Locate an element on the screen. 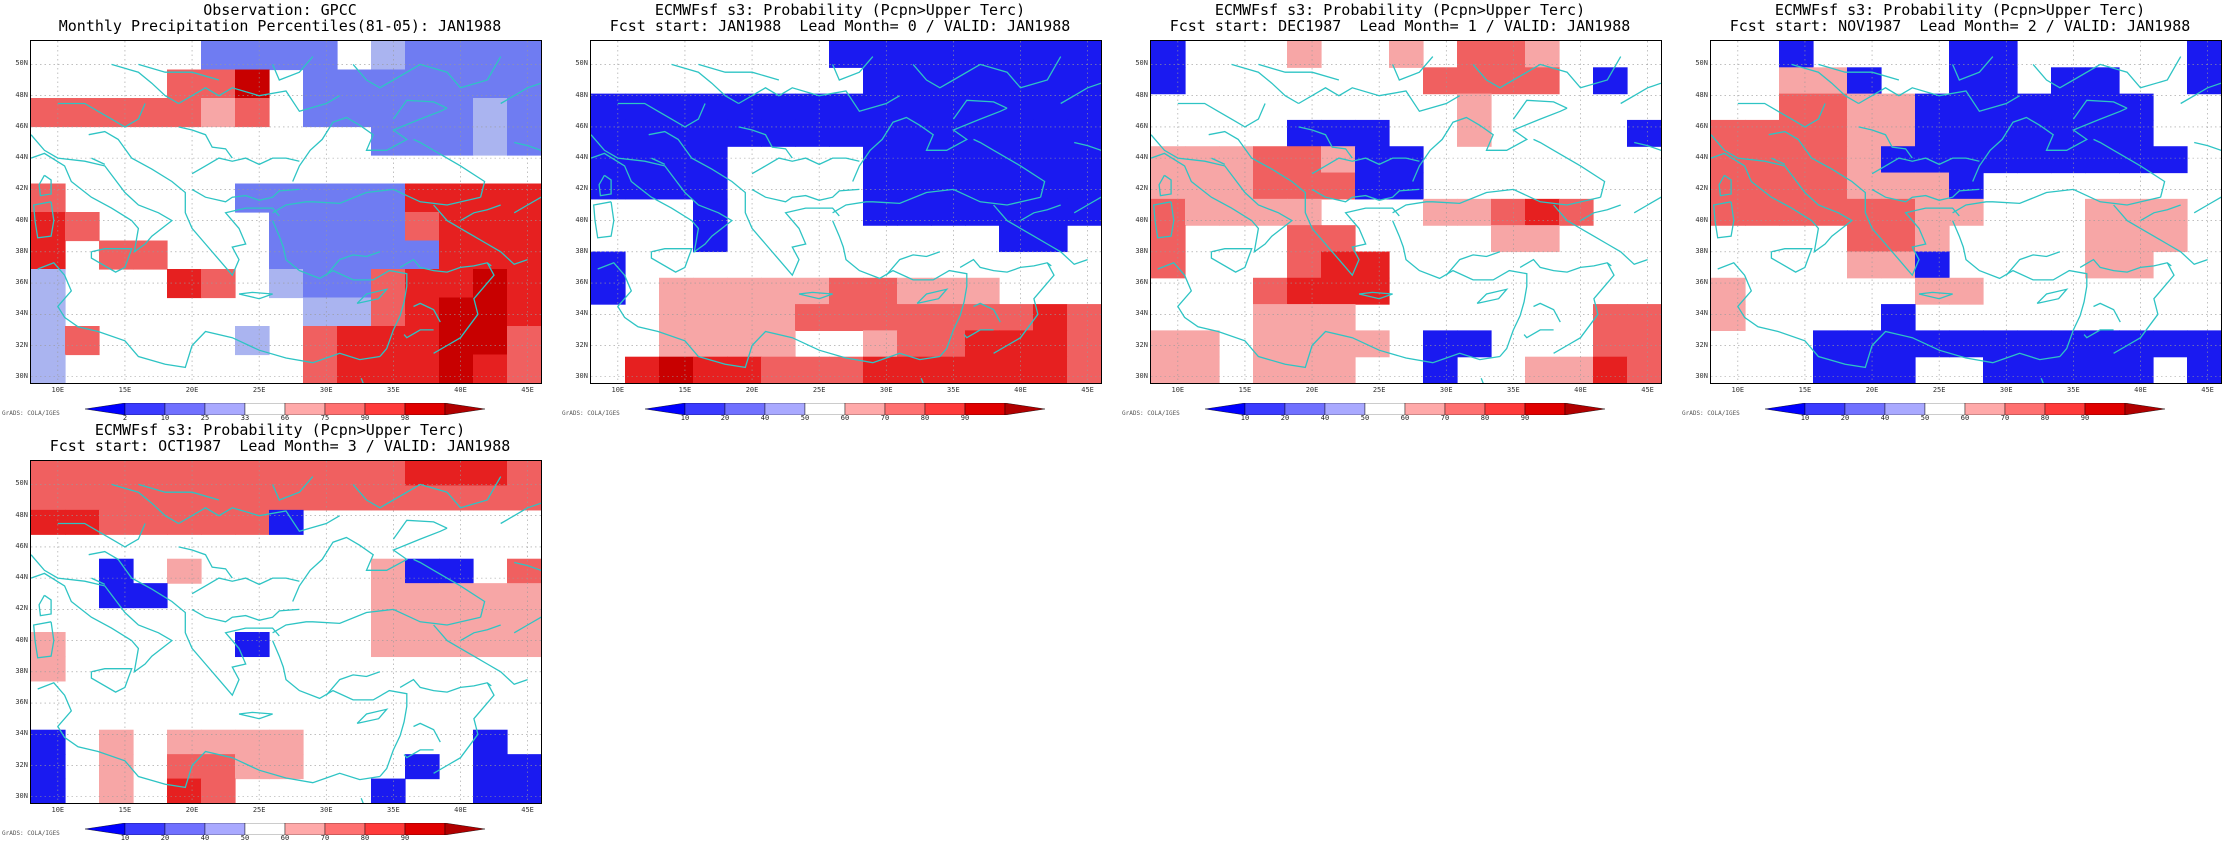 The height and width of the screenshot is (842, 2240). lon-tick-label: 35E is located at coordinates (393, 390).